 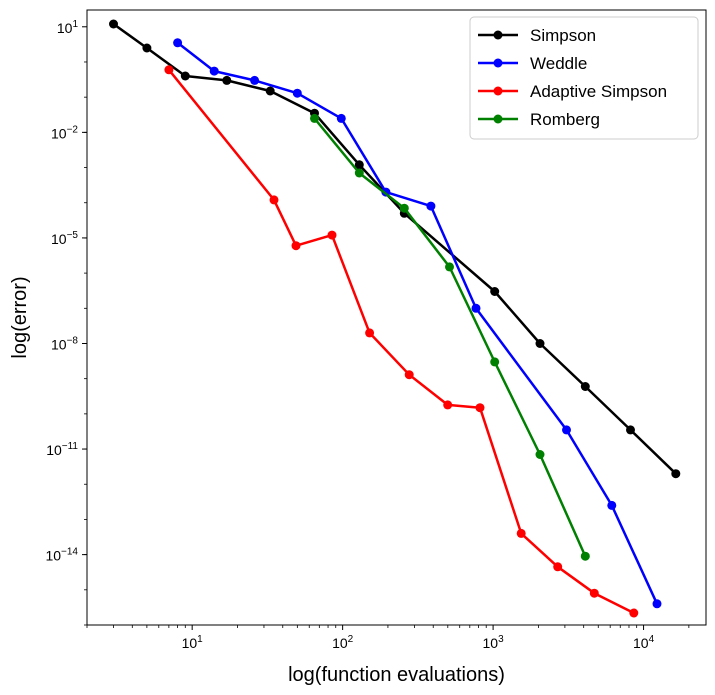 What do you see at coordinates (64, 343) in the screenshot?
I see `y-tick-label: 10⁻⁸` at bounding box center [64, 343].